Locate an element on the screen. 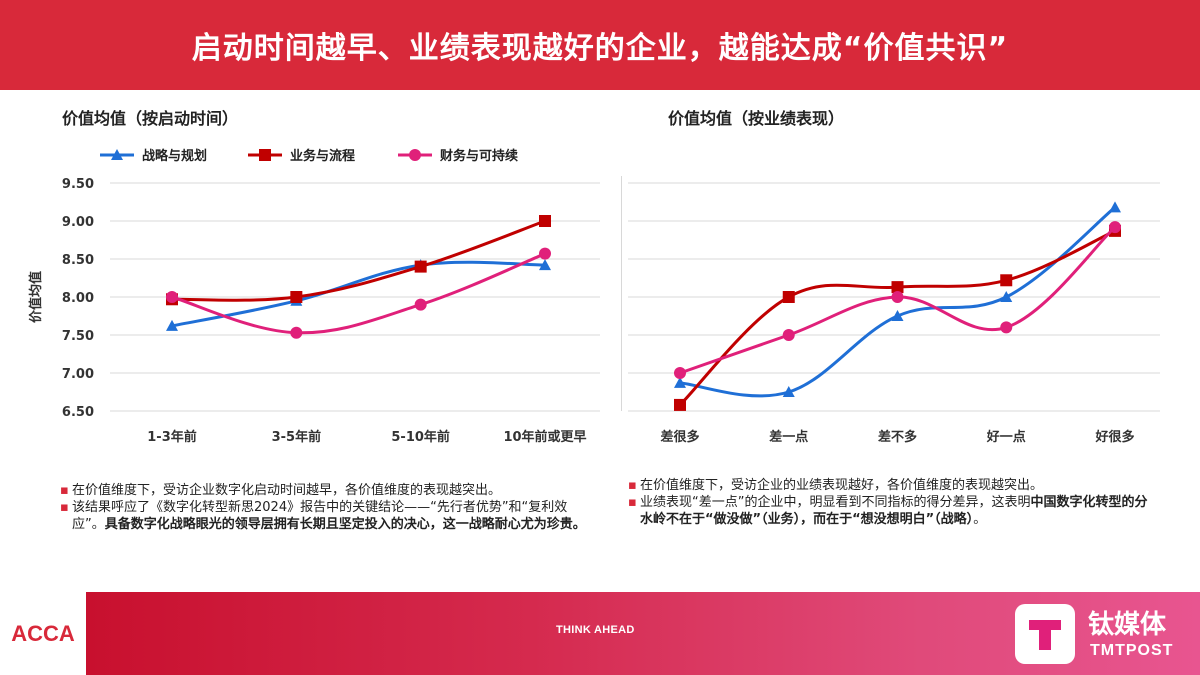 This screenshot has height=675, width=1200. y-tick-label: 9.00 is located at coordinates (78, 222).